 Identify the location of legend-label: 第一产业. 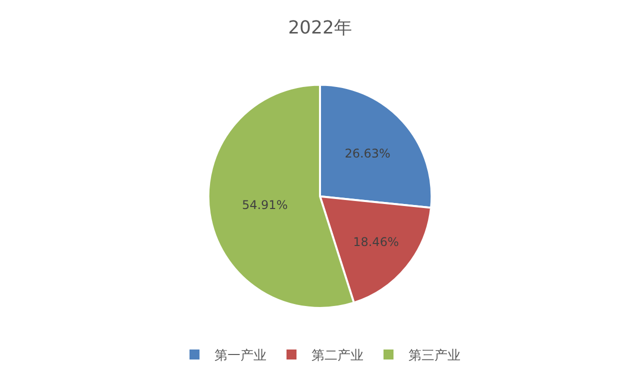
(240, 356).